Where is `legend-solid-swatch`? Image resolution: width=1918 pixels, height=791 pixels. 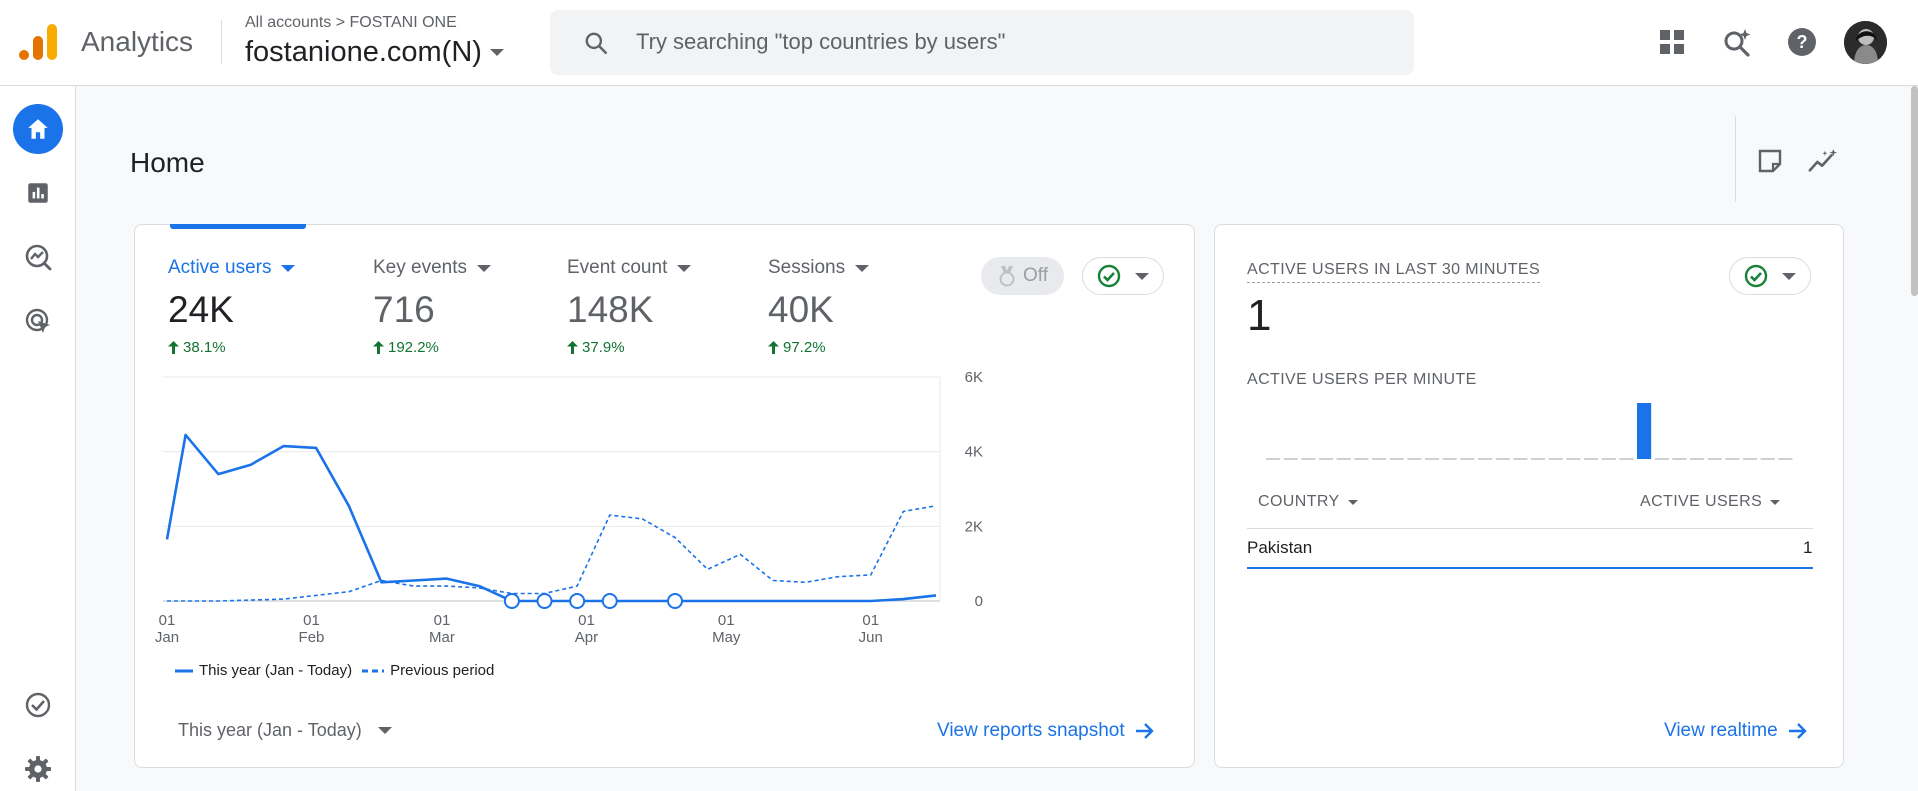
legend-solid-swatch is located at coordinates (184, 670).